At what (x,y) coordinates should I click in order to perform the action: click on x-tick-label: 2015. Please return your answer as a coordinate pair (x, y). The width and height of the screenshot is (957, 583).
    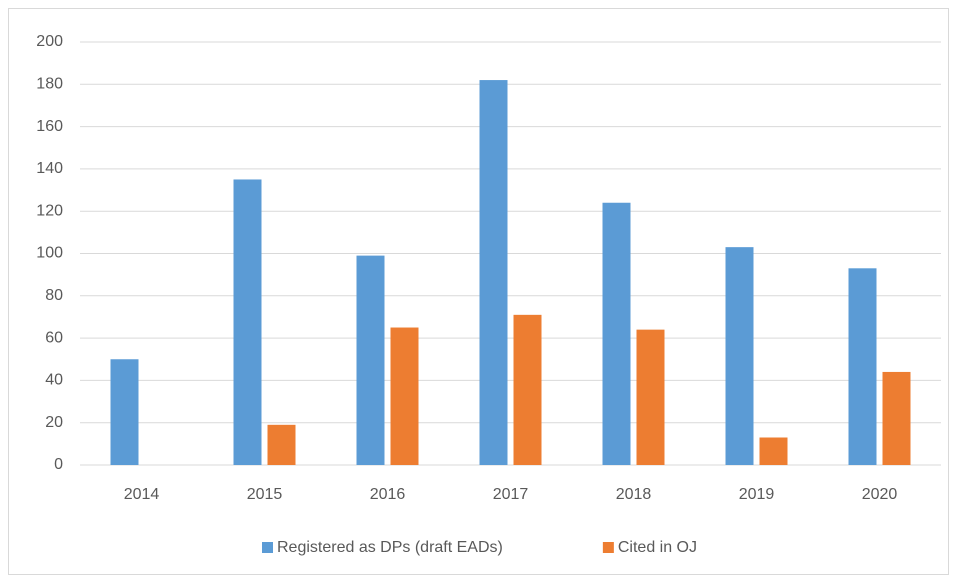
    Looking at the image, I should click on (265, 494).